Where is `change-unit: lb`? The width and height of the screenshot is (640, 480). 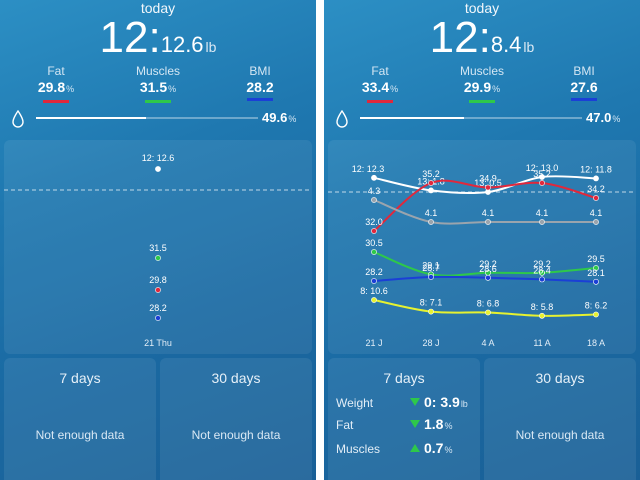 change-unit: lb is located at coordinates (464, 404).